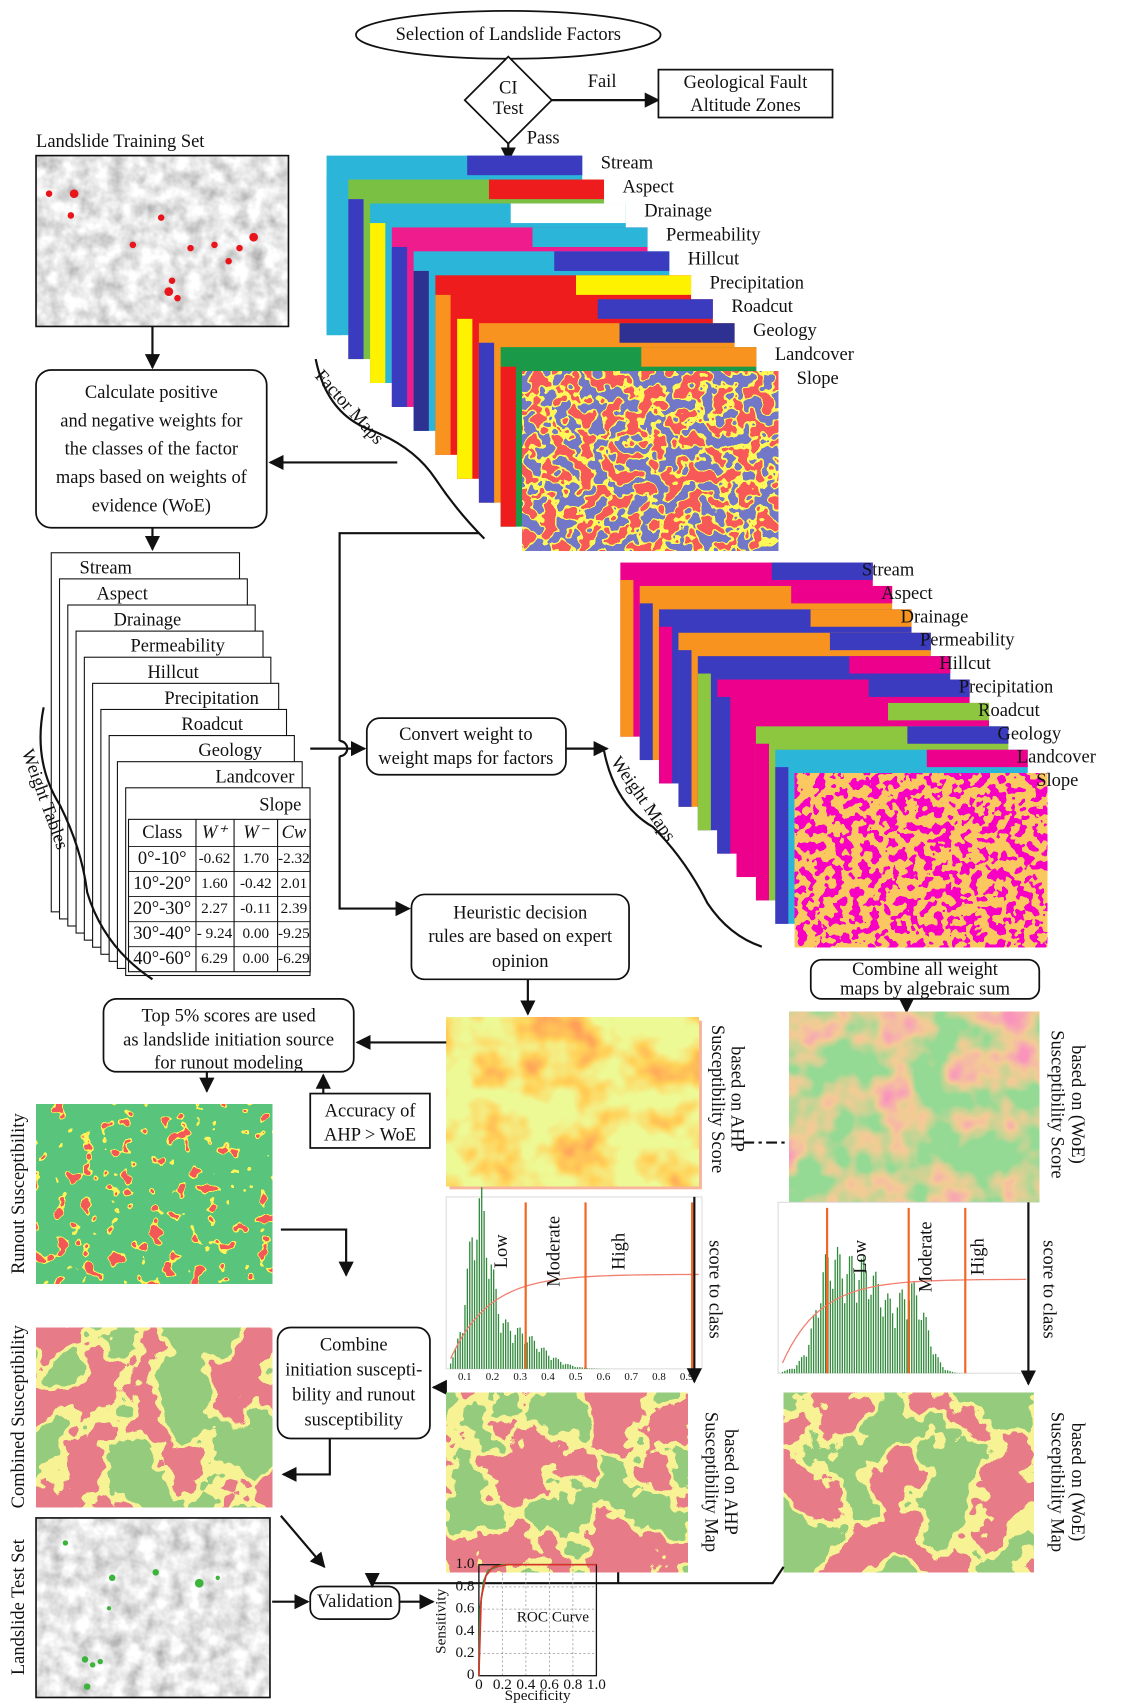 The image size is (1121, 1704). Describe the element at coordinates (762, 306) in the screenshot. I see `factor-name: Roadcut` at that location.